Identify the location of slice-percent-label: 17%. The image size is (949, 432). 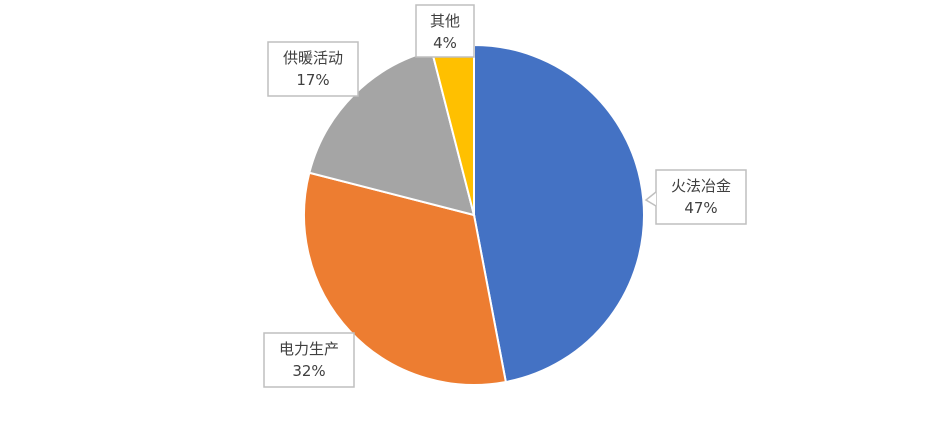
(312, 80).